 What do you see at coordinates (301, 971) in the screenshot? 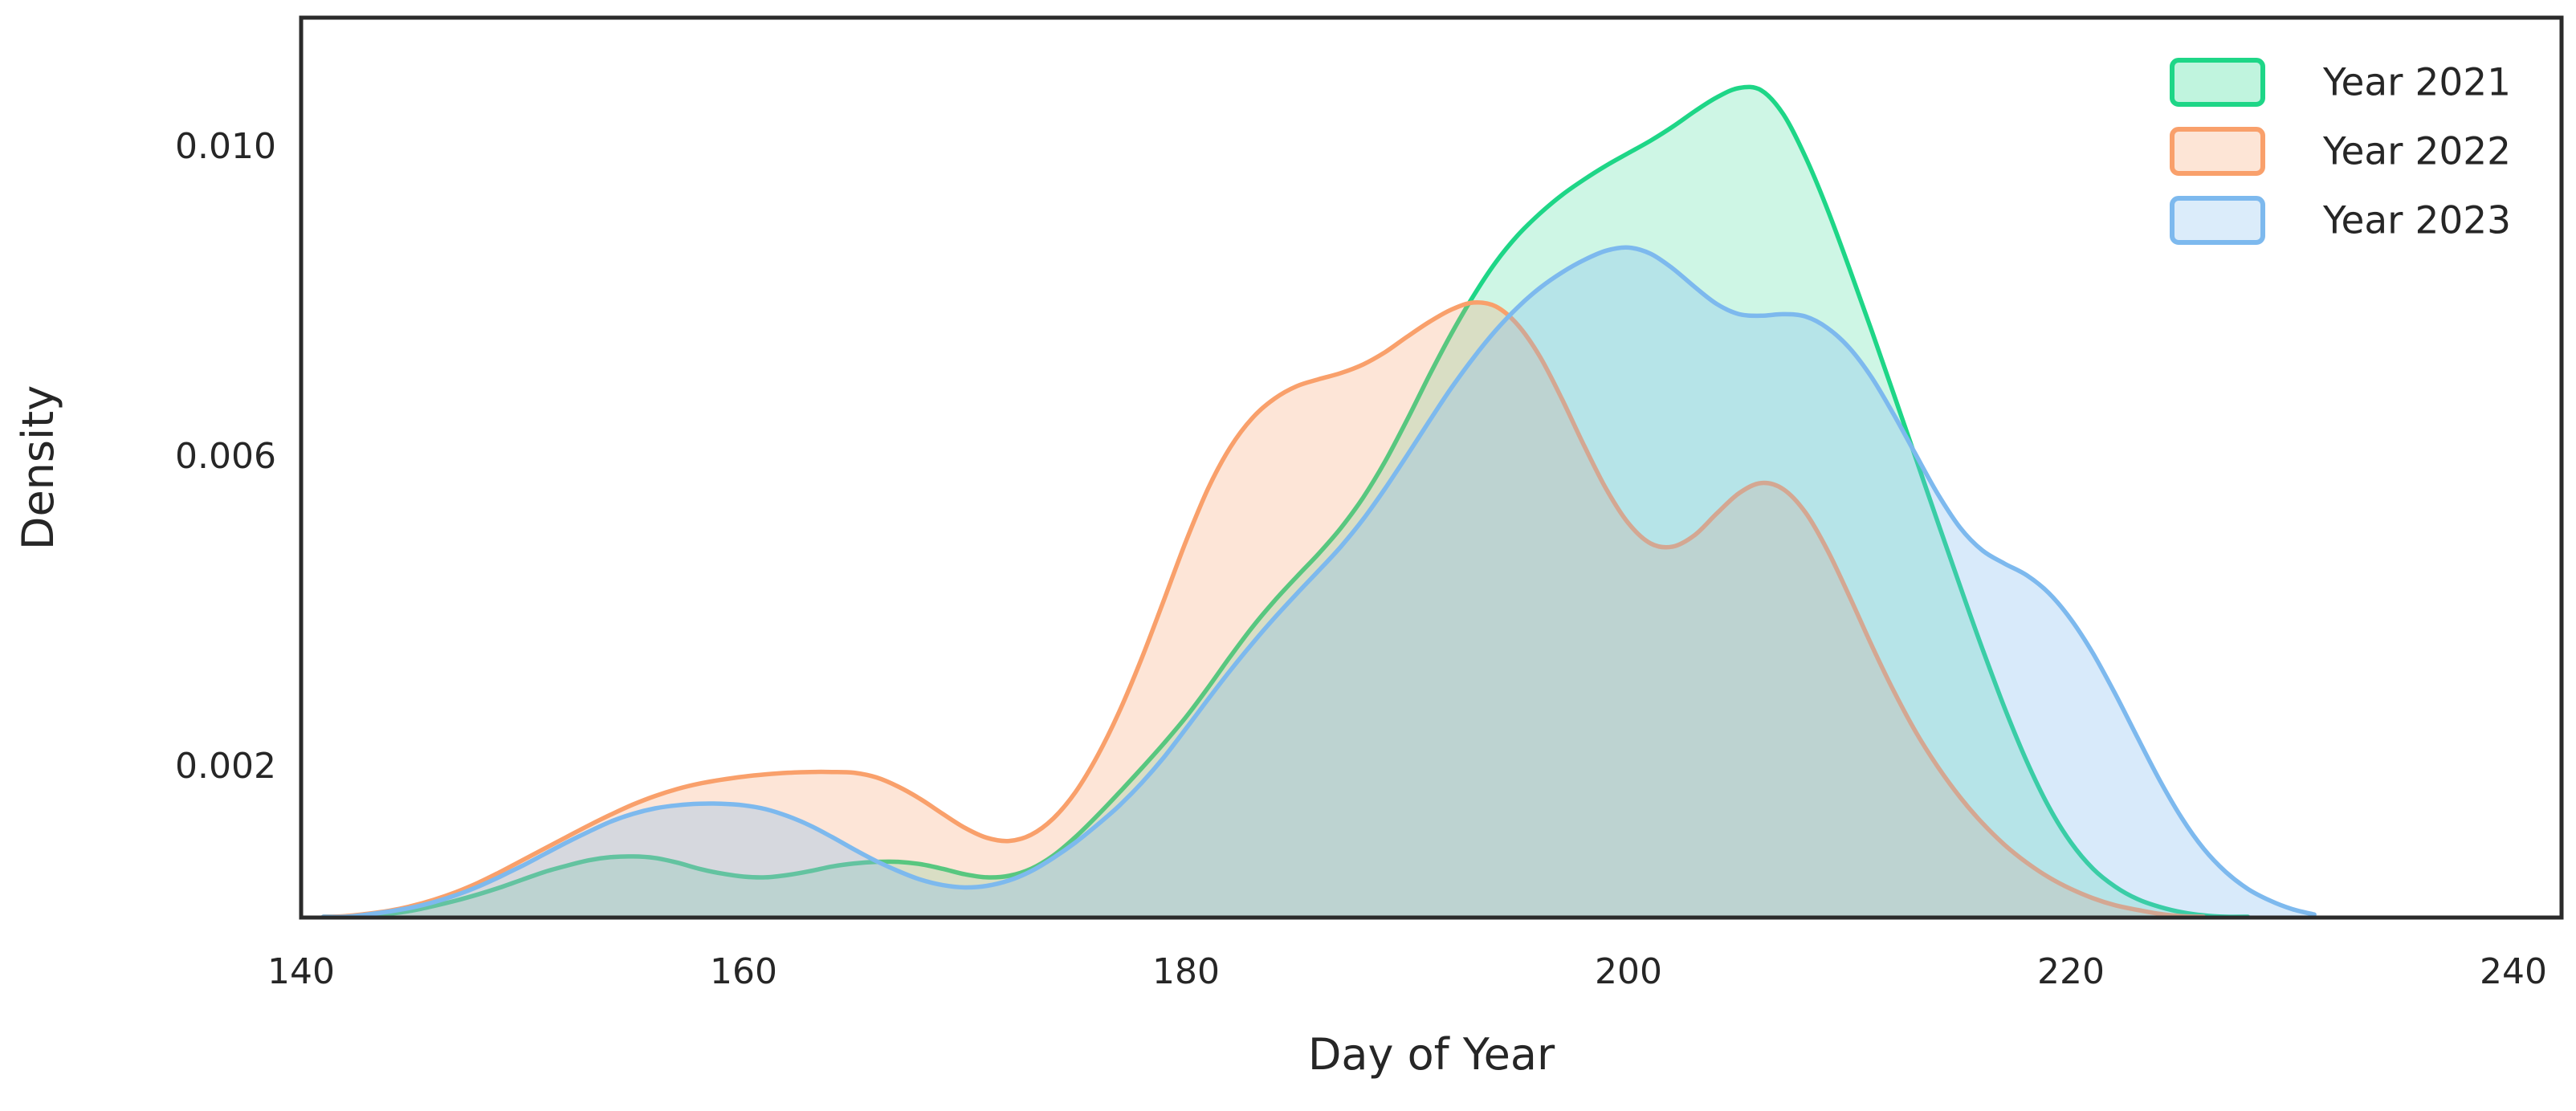
I see `x-tick-label-140: 140` at bounding box center [301, 971].